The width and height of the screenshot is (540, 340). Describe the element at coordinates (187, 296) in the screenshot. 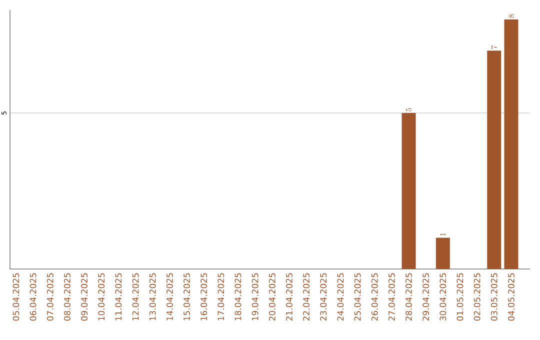

I see `x-tick-label: 15.04.2025` at that location.